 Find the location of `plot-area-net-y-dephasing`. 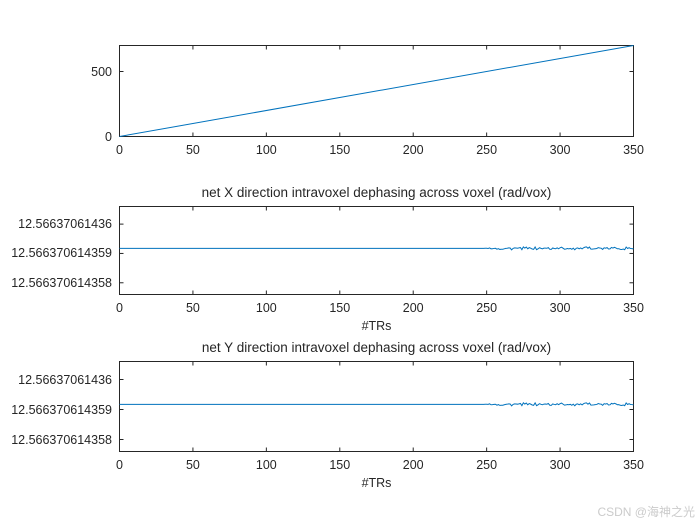

plot-area-net-y-dephasing is located at coordinates (376, 406).